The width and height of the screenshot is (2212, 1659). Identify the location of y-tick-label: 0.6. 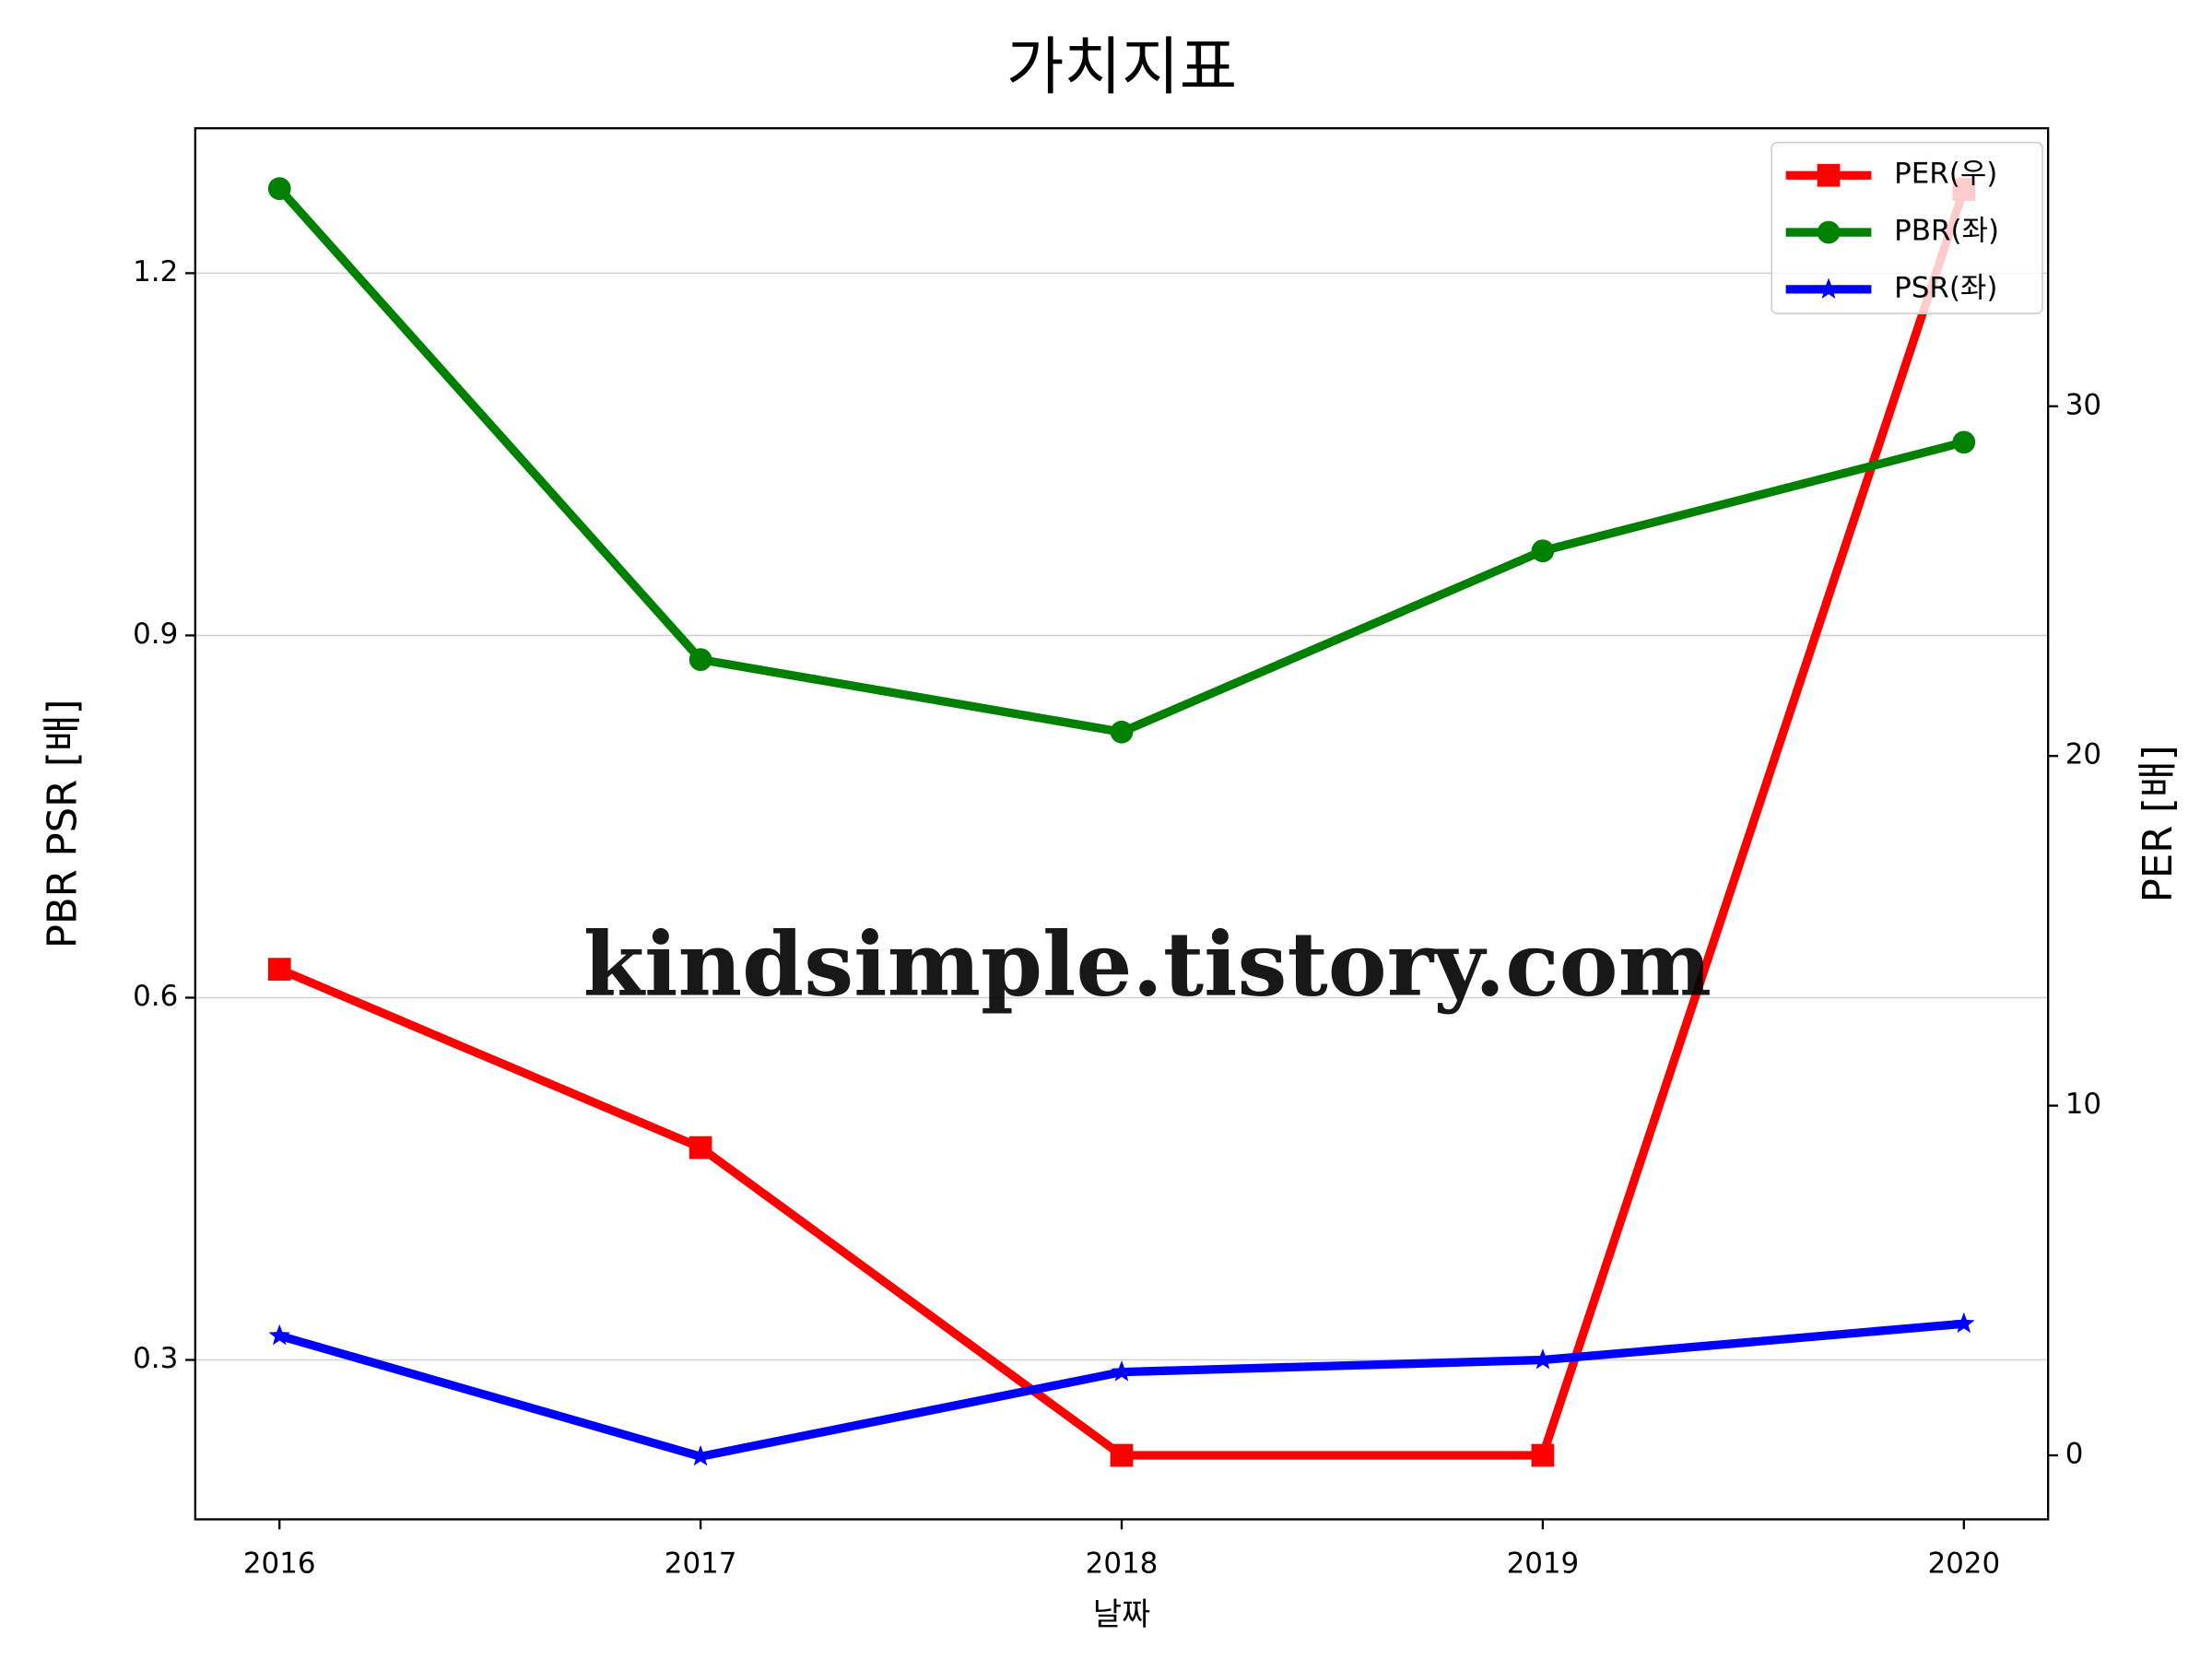
(155, 996).